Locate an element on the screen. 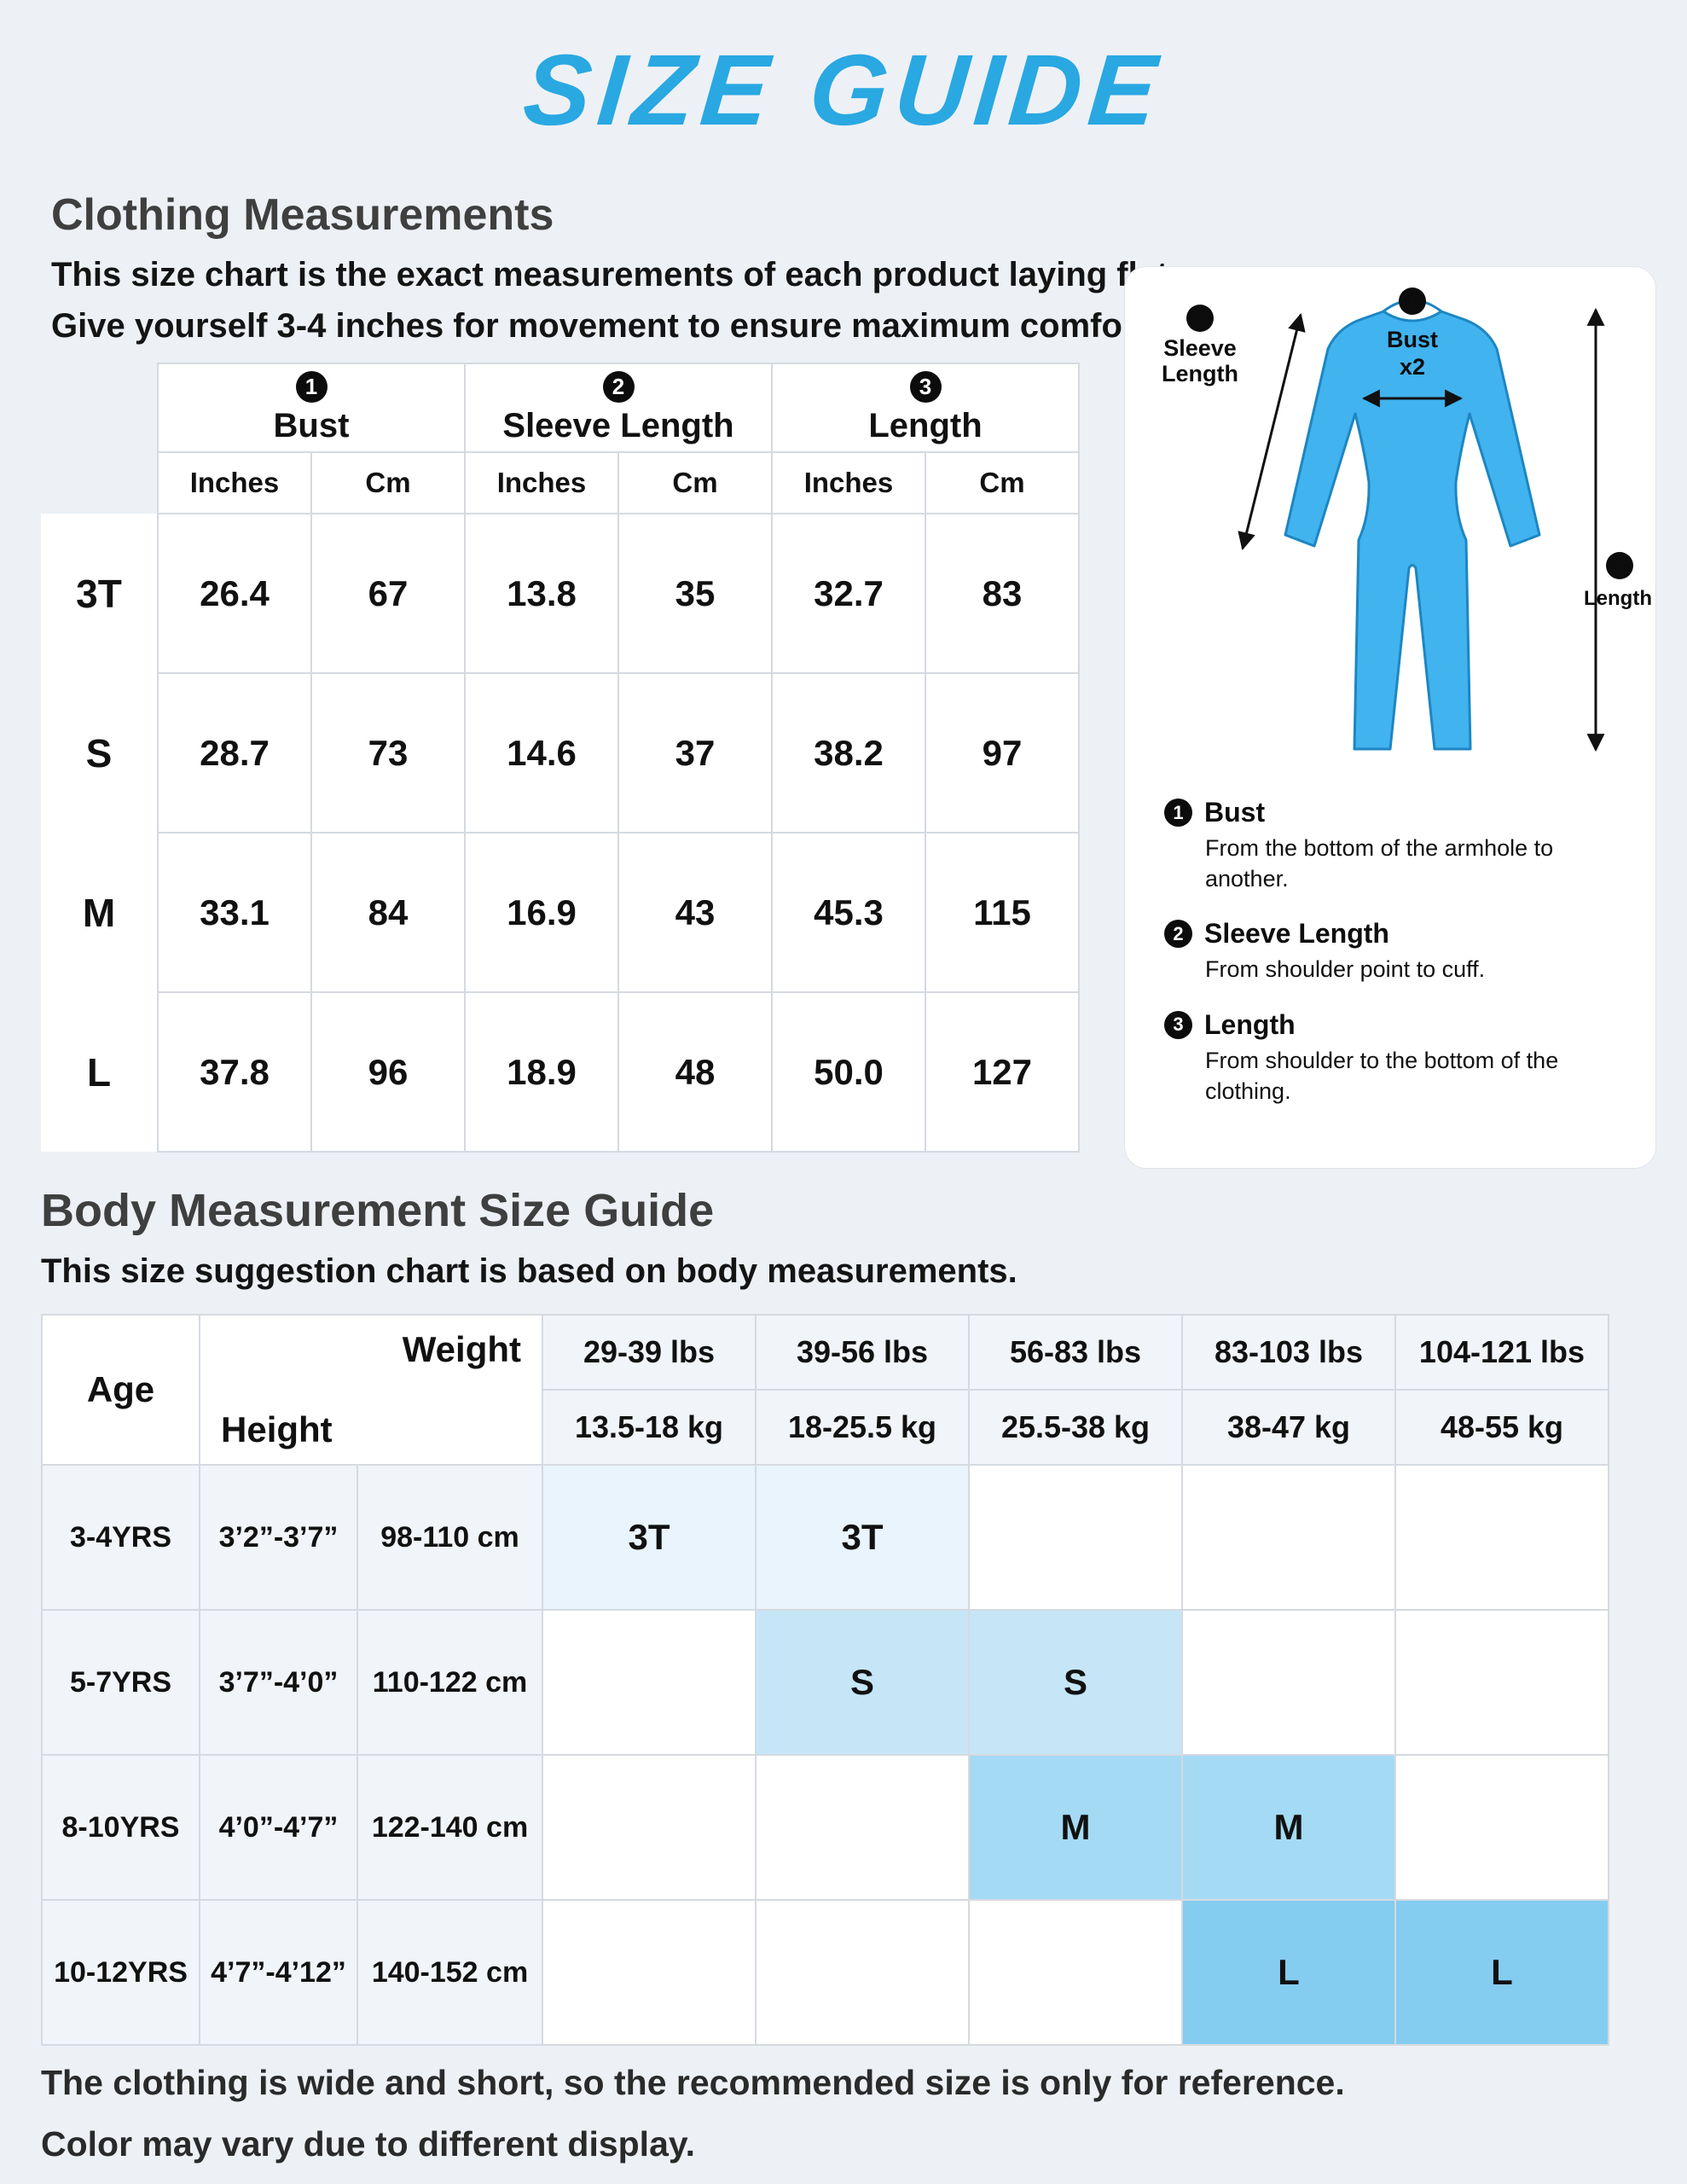  measurement-value: 84 is located at coordinates (388, 912).